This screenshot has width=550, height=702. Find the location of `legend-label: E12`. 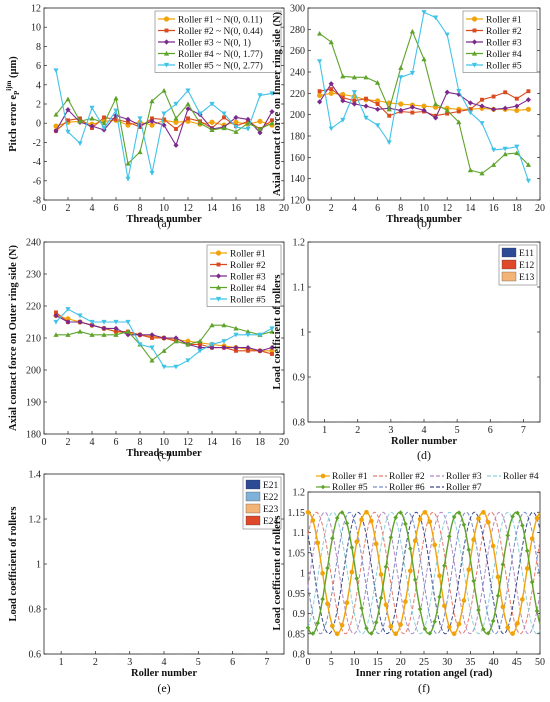

legend-label: E12 is located at coordinates (527, 266).